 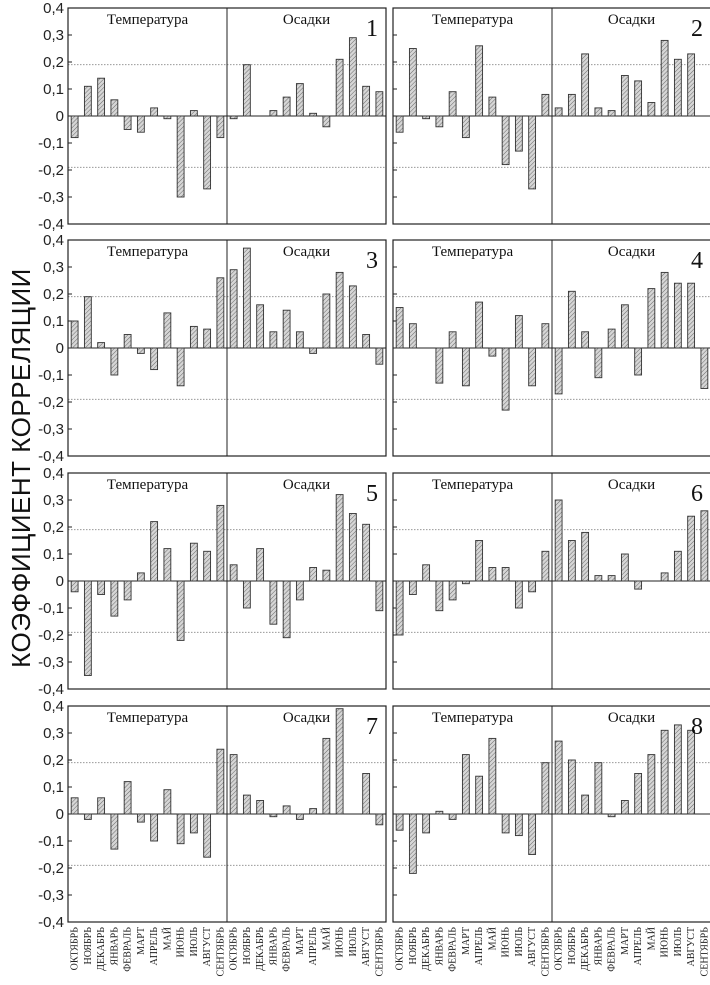 I want to click on panel-4: Температура Осадки 4, so click(x=551, y=348).